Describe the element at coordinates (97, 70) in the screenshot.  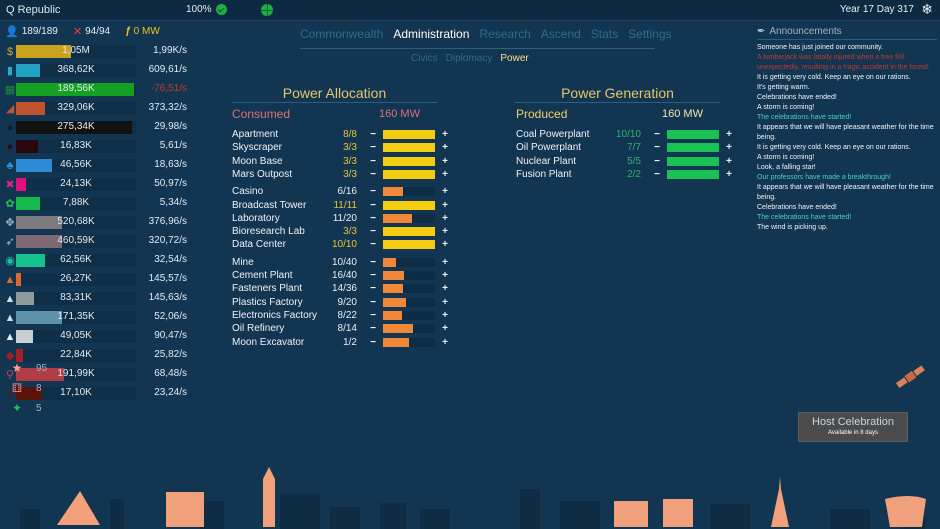
I see `resource-row: ▮ 368,62K 609,61/s` at that location.